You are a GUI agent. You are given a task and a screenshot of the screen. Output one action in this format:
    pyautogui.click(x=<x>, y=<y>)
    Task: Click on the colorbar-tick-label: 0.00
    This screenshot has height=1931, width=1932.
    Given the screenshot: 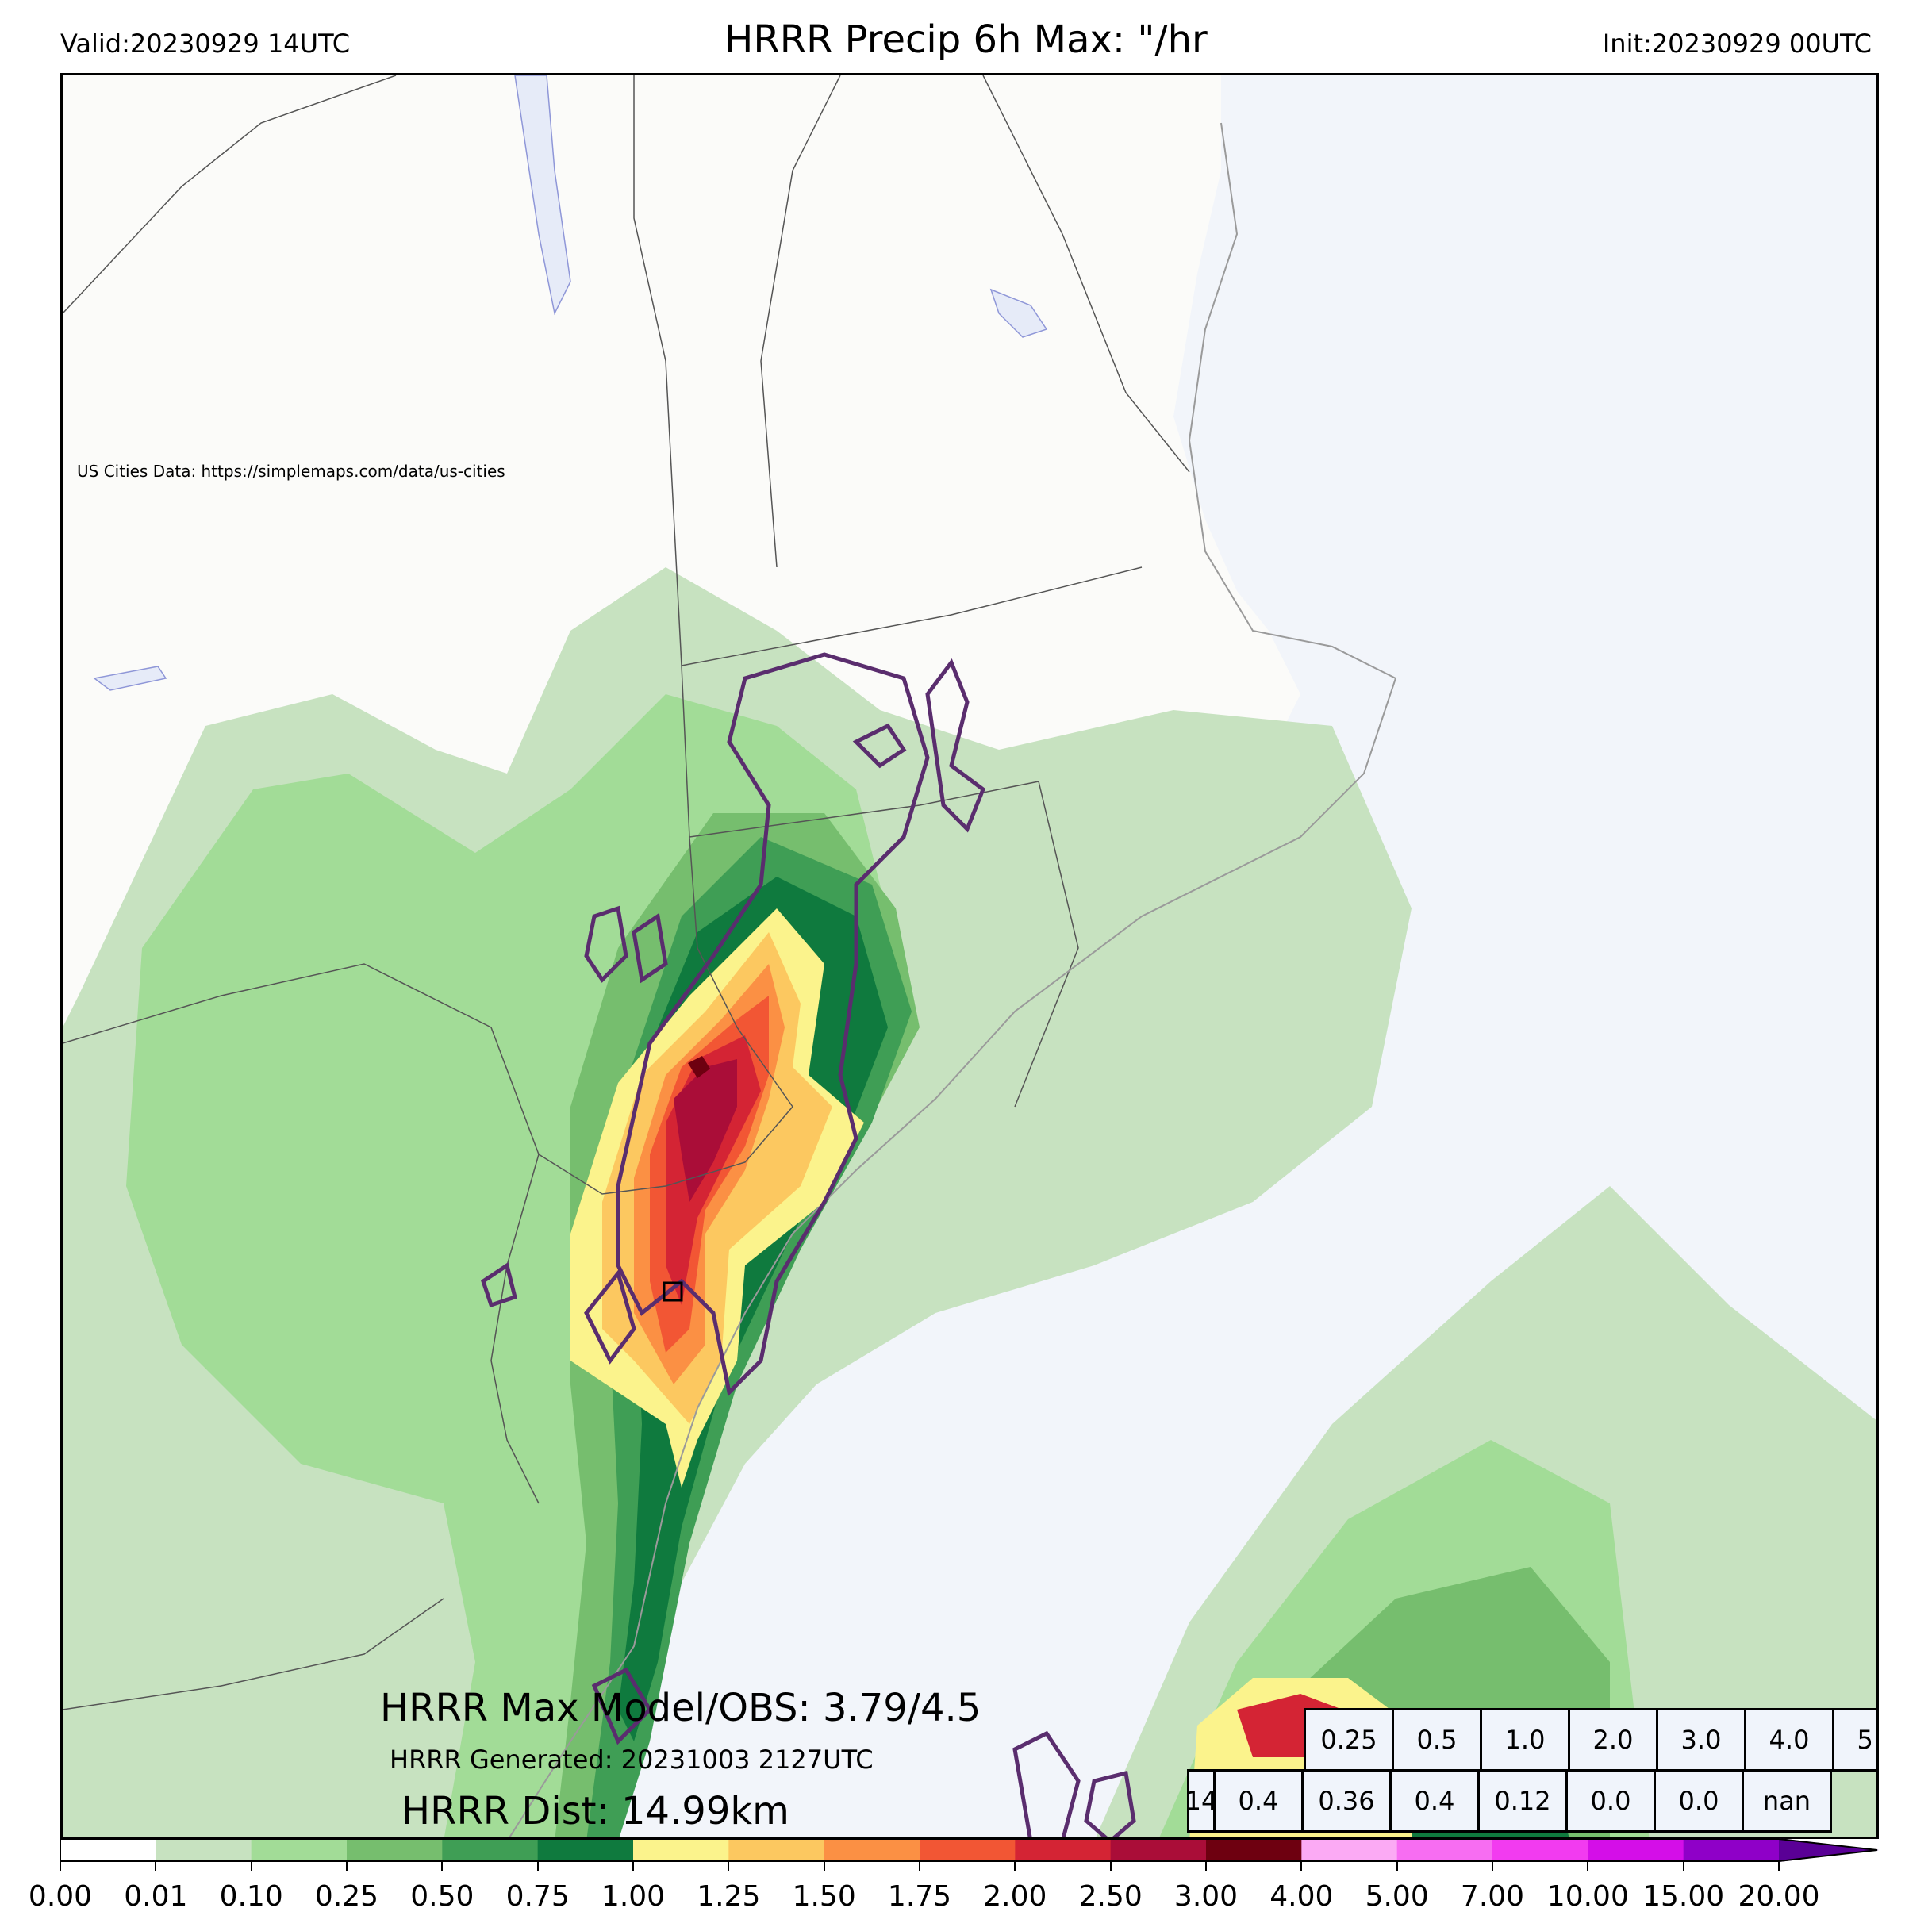 What is the action you would take?
    pyautogui.click(x=60, y=1896)
    